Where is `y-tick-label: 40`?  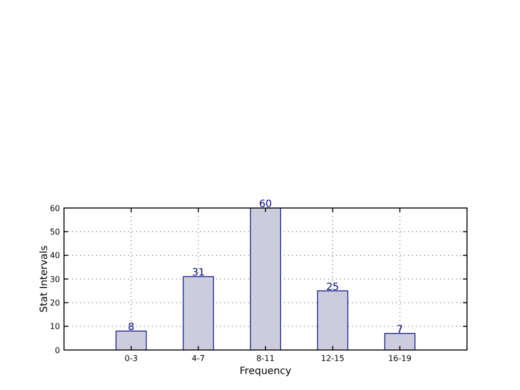 y-tick-label: 40 is located at coordinates (55, 255).